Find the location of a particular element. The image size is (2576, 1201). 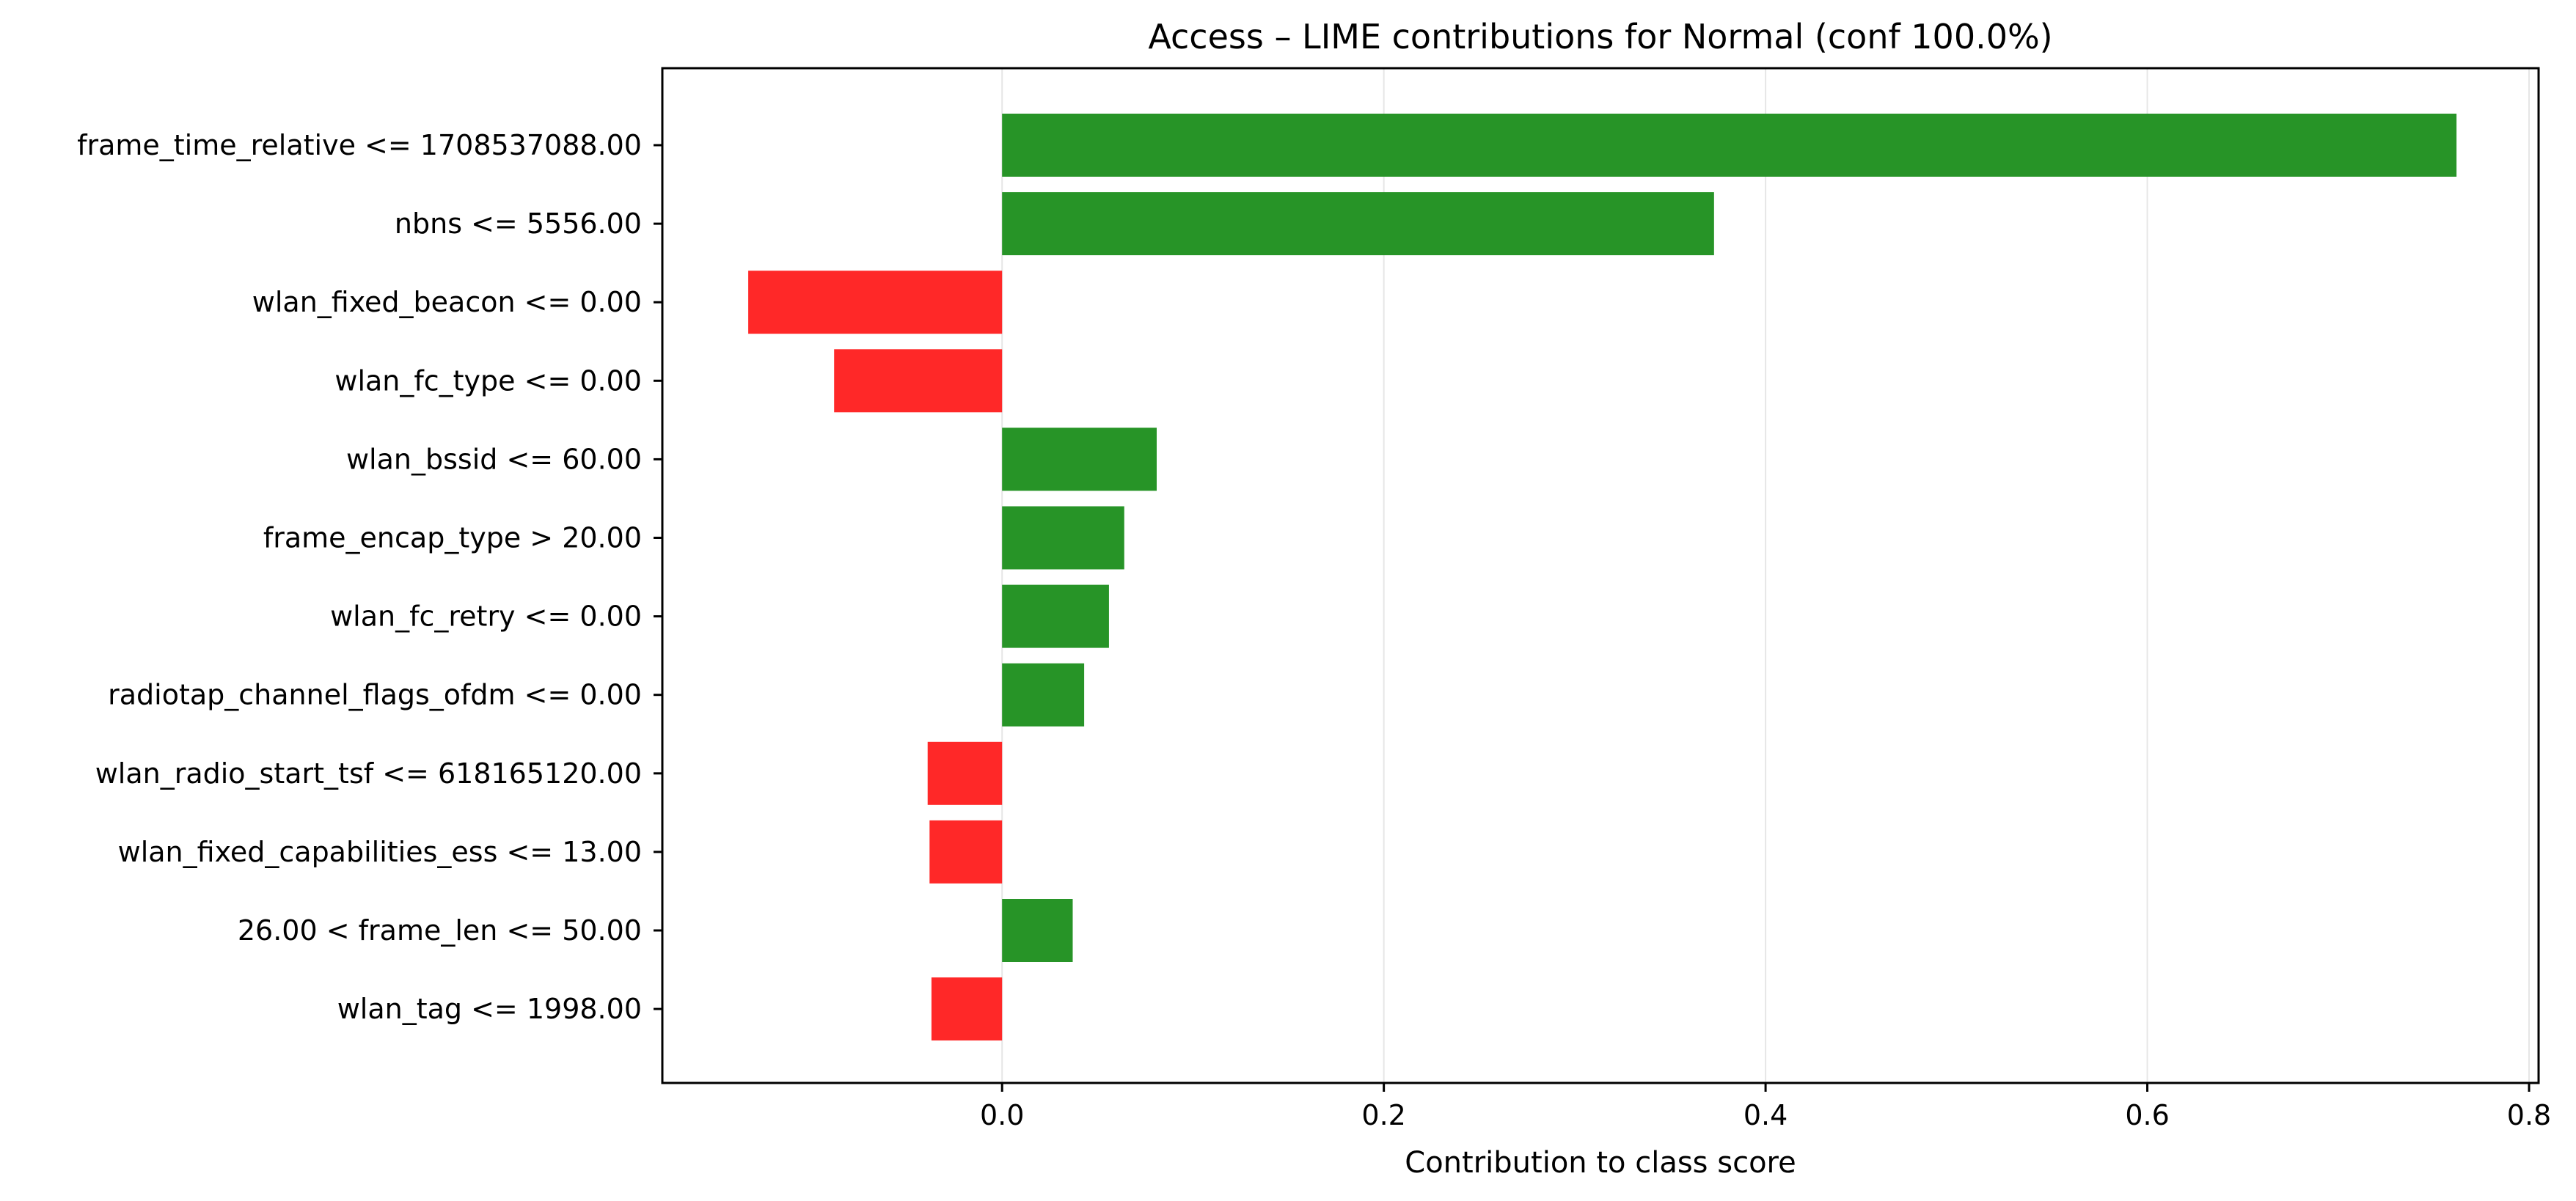

x-tick-labels: 0.0 0.2 0.4 0.6 0.8 is located at coordinates (1765, 1115).